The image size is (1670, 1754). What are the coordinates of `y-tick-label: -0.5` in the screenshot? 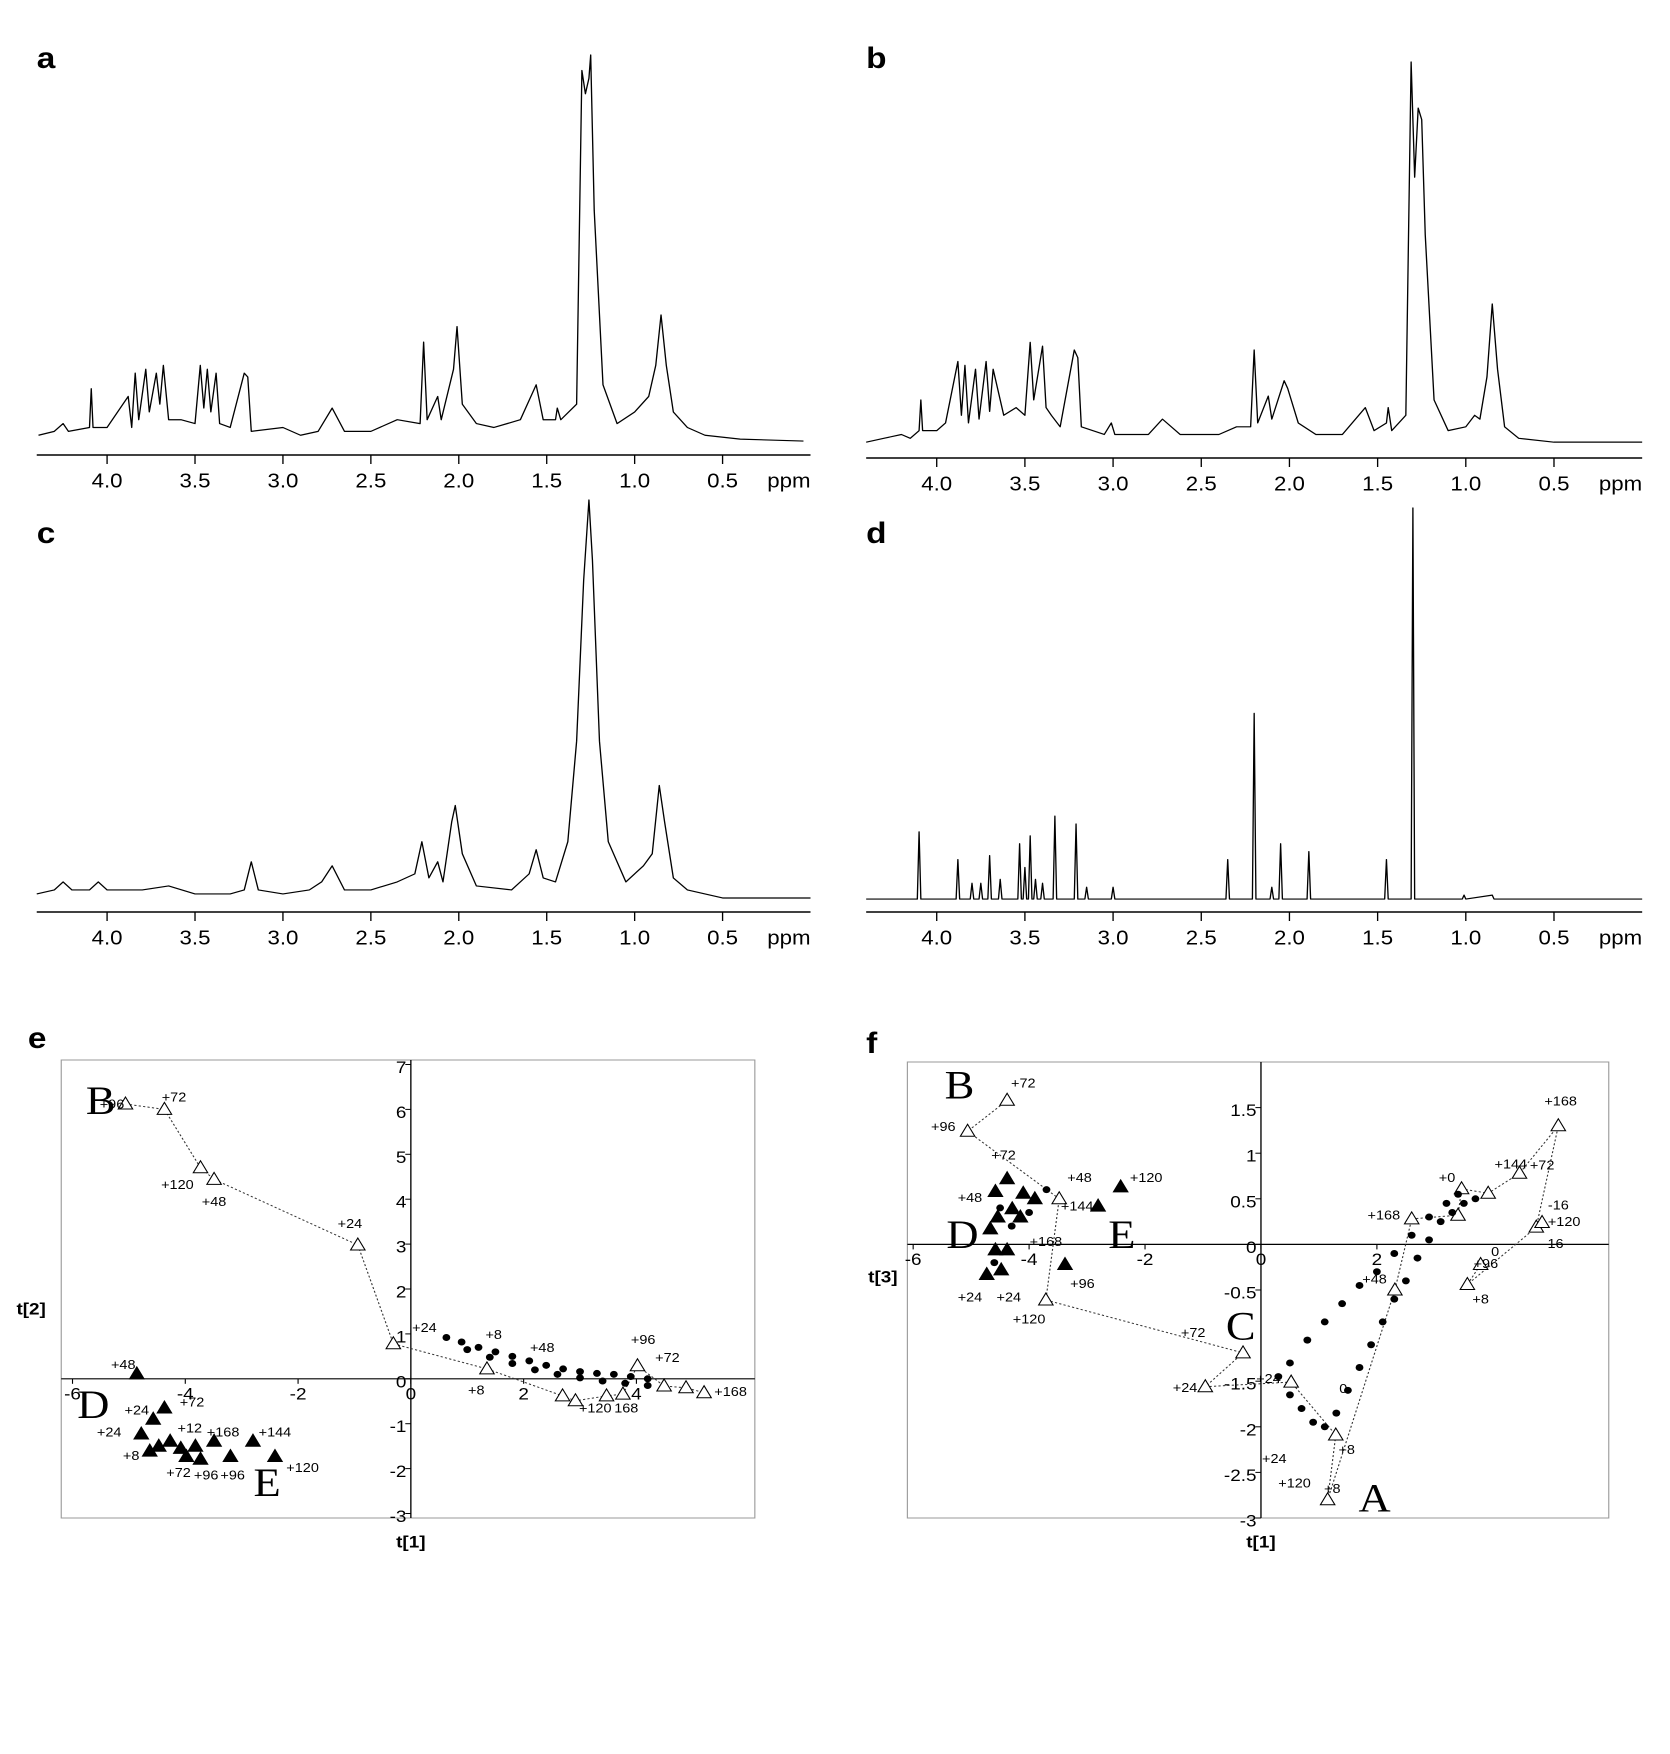 It's located at (1240, 1292).